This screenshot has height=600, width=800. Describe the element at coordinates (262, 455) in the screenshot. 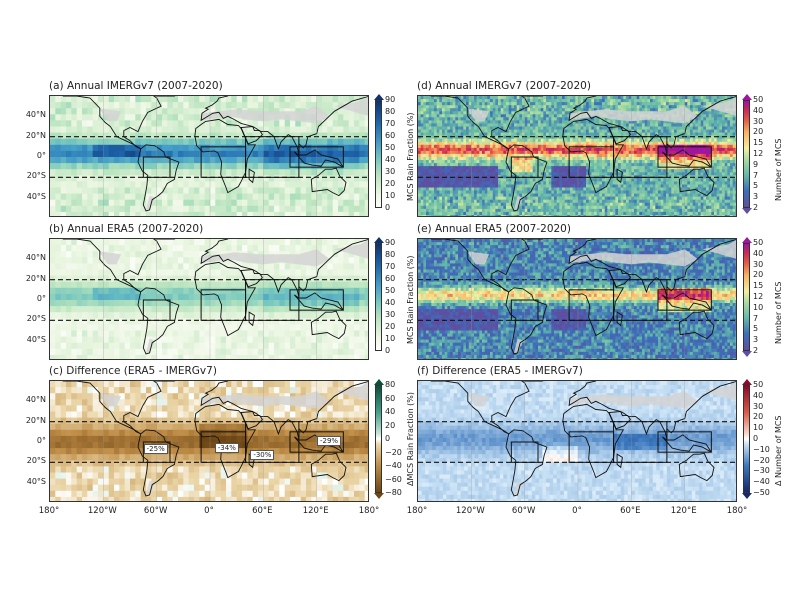

I see `region-annotation: -30%` at that location.